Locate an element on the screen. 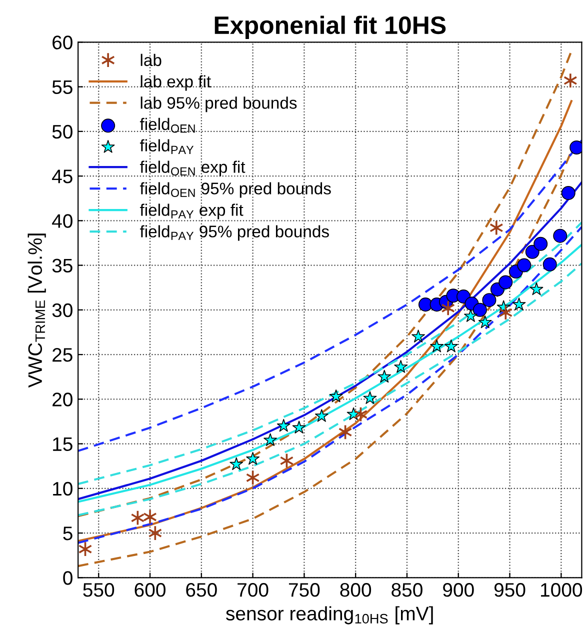  y-tick-label: 5 is located at coordinates (67, 533).